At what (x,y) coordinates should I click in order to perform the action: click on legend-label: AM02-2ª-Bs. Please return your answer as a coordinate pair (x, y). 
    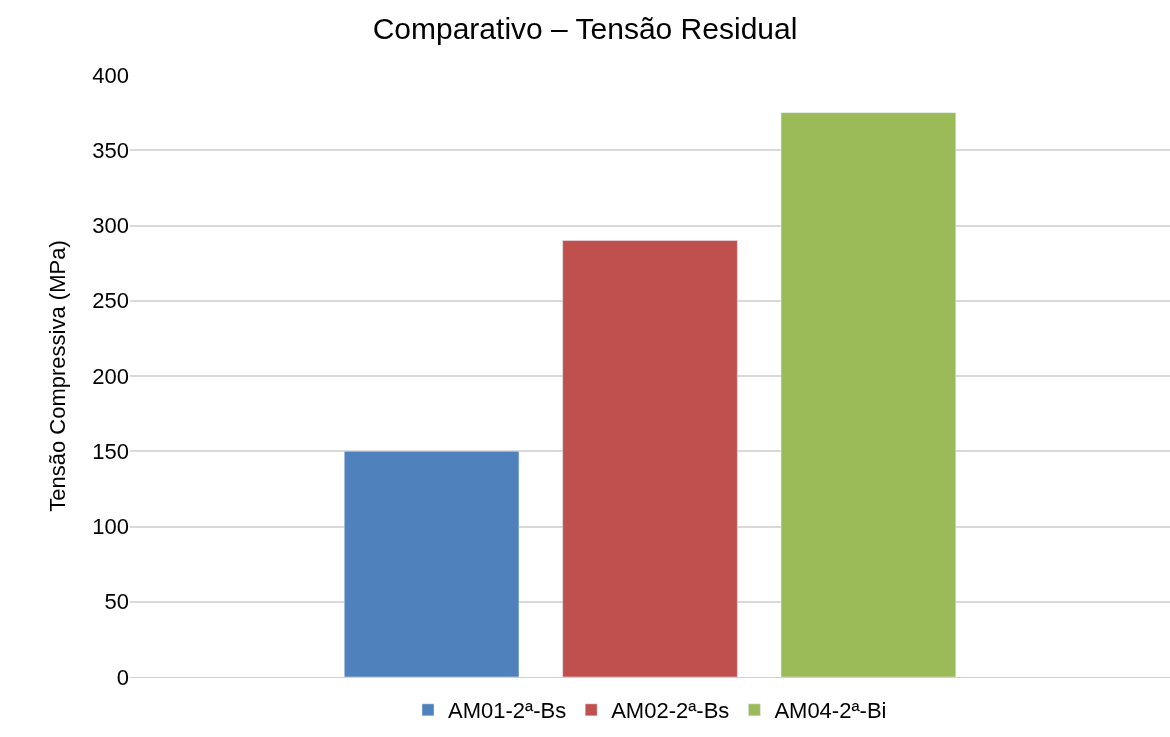
    Looking at the image, I should click on (670, 711).